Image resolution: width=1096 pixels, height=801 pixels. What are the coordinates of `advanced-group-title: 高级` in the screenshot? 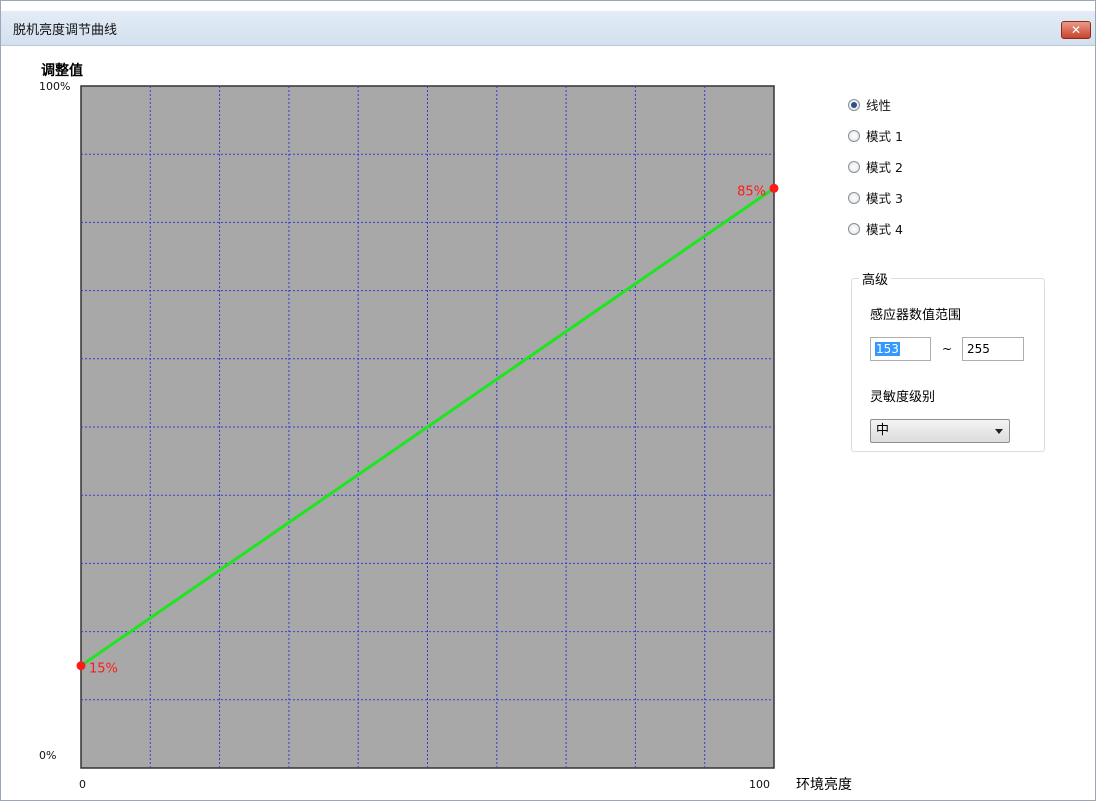 It's located at (875, 278).